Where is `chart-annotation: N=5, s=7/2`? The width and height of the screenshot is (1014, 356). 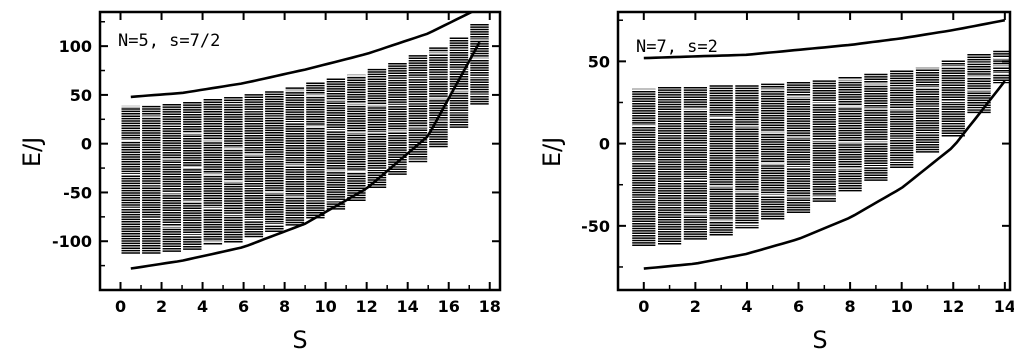
chart-annotation: N=5, s=7/2 is located at coordinates (169, 41).